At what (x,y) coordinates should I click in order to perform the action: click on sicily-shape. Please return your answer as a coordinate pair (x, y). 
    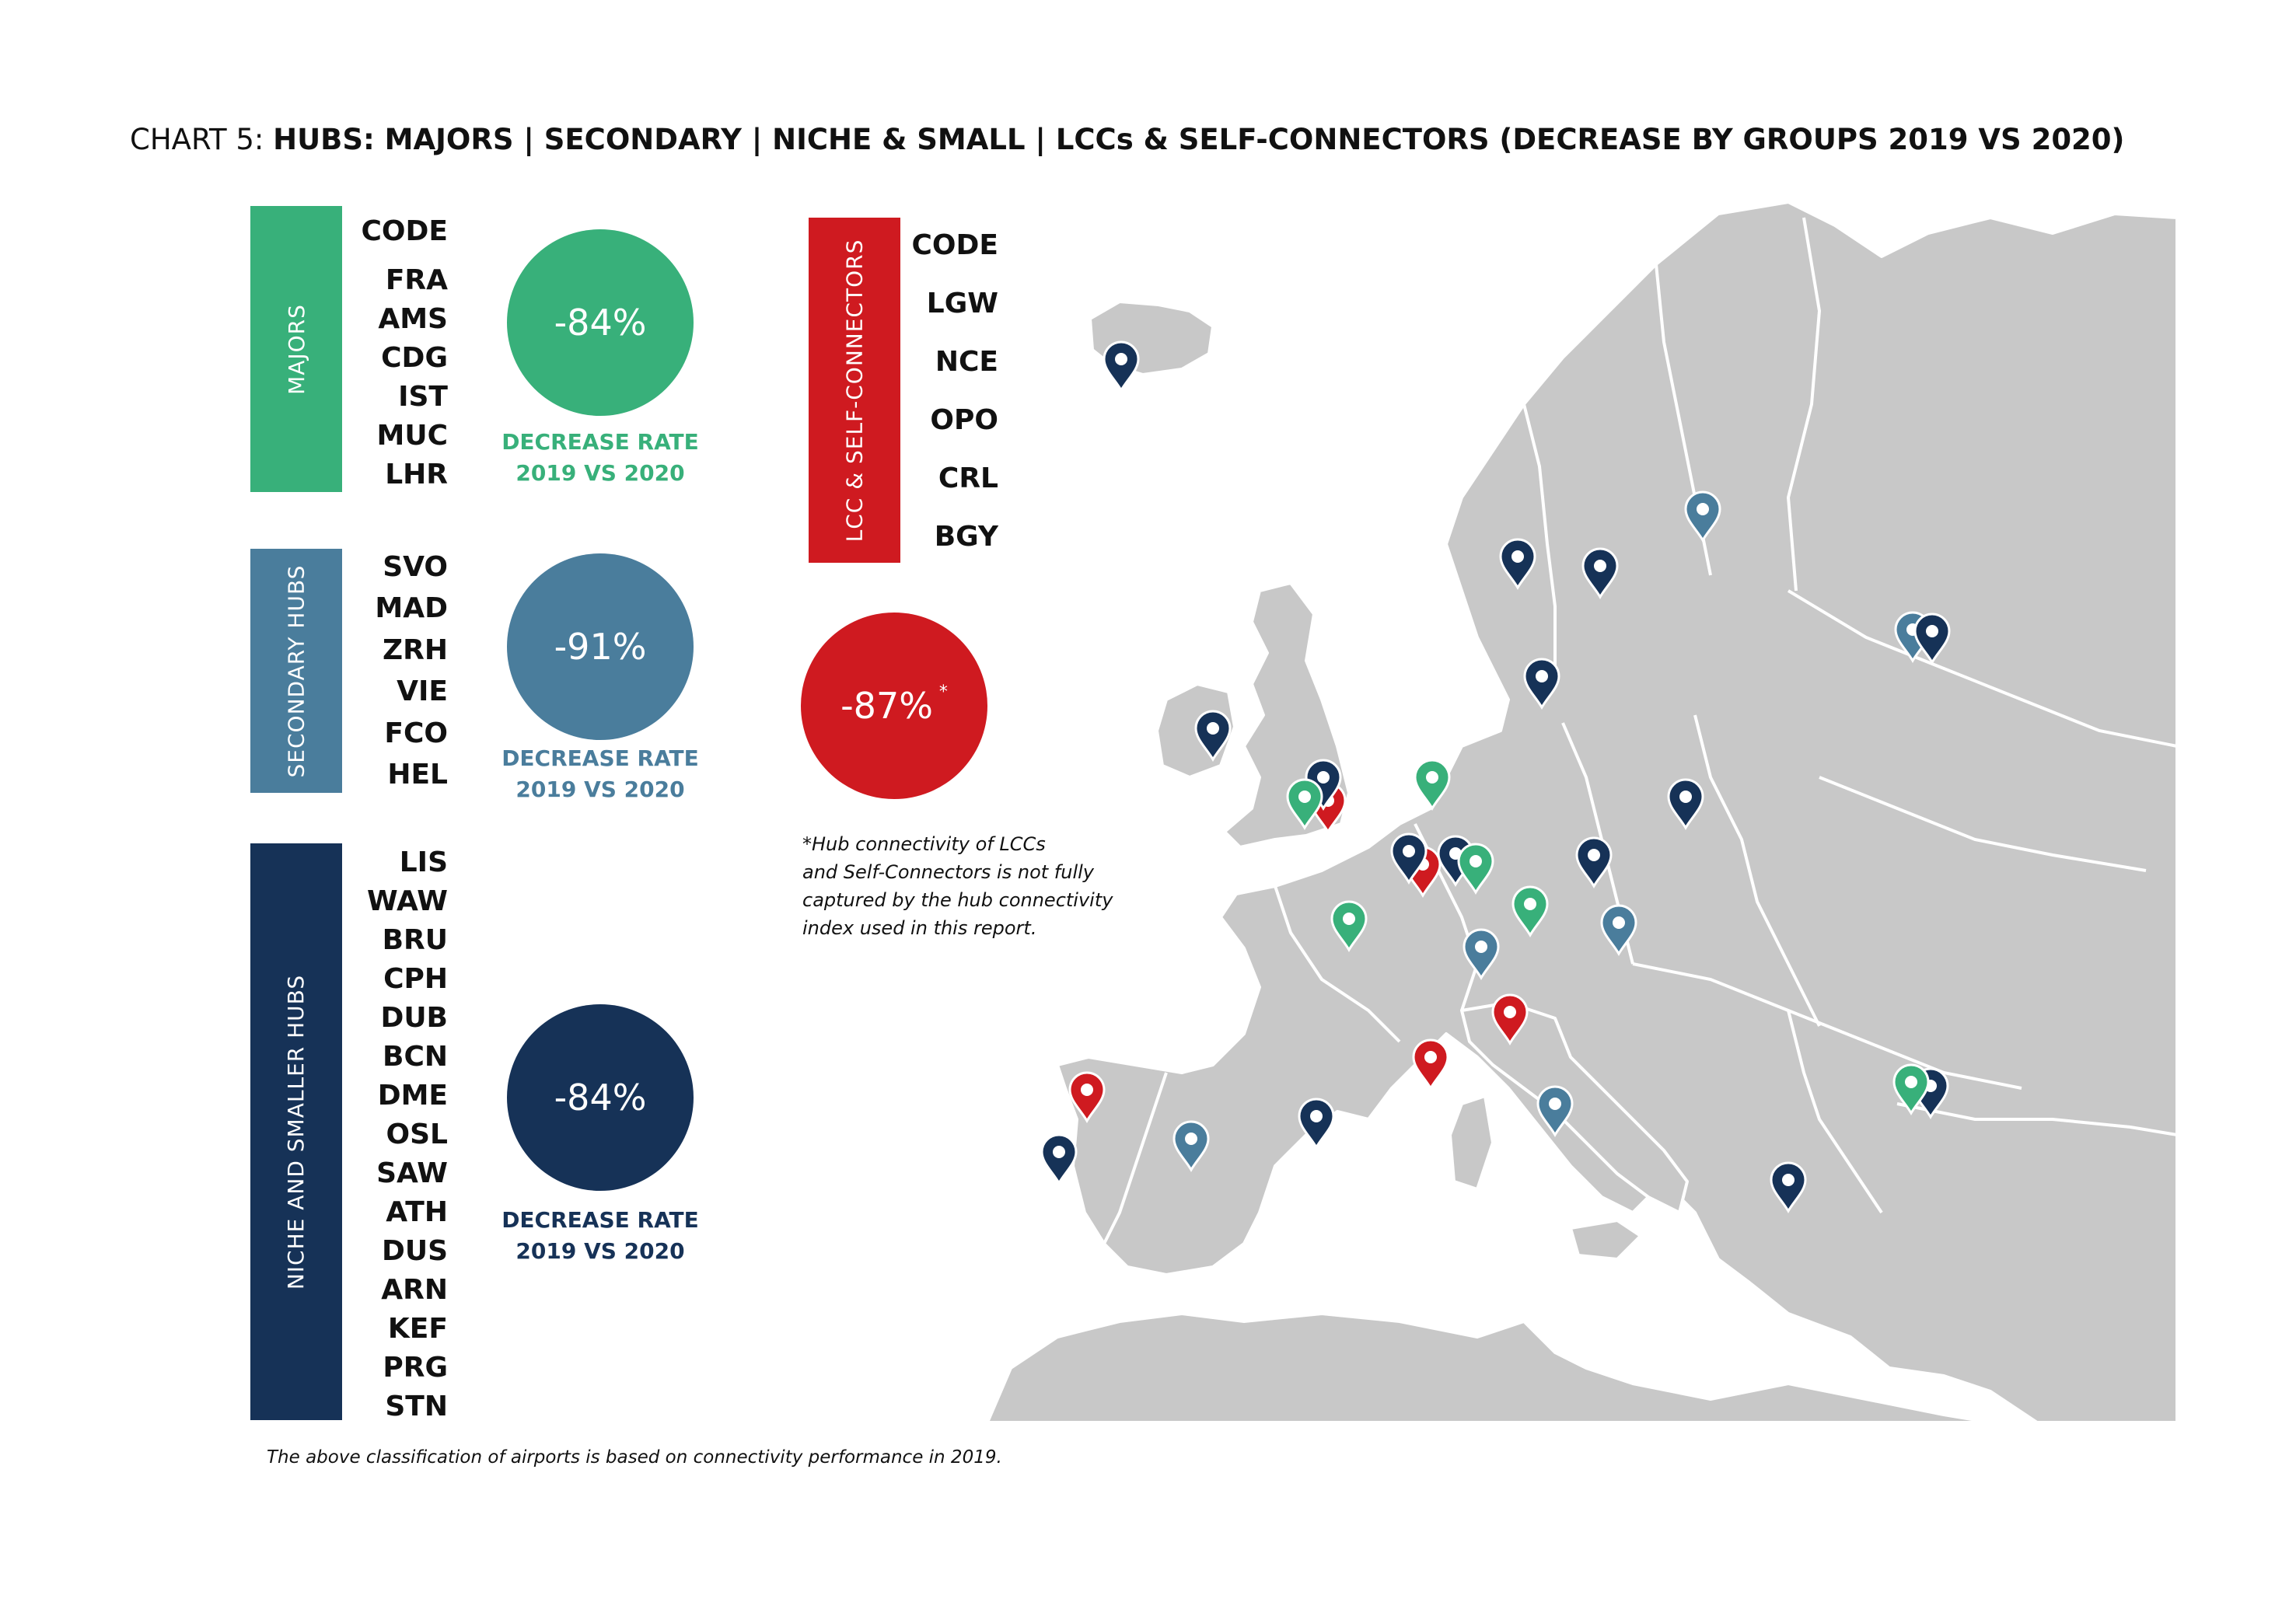
    Looking at the image, I should click on (1605, 1240).